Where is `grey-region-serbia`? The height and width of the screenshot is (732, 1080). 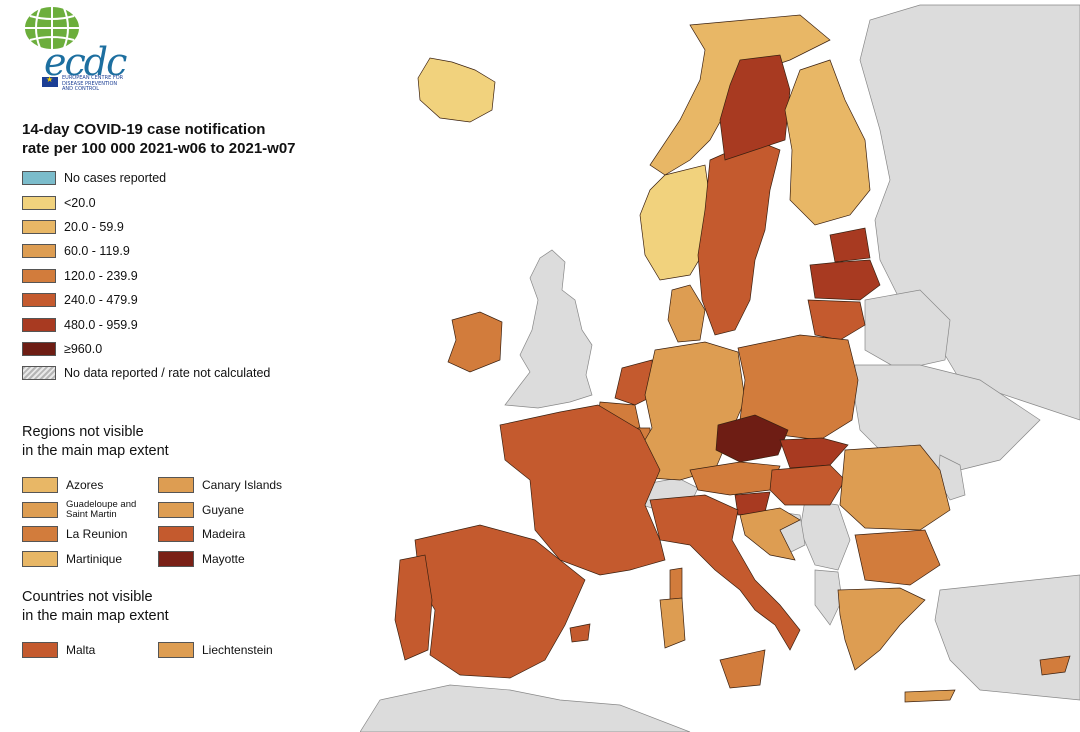 grey-region-serbia is located at coordinates (825, 535).